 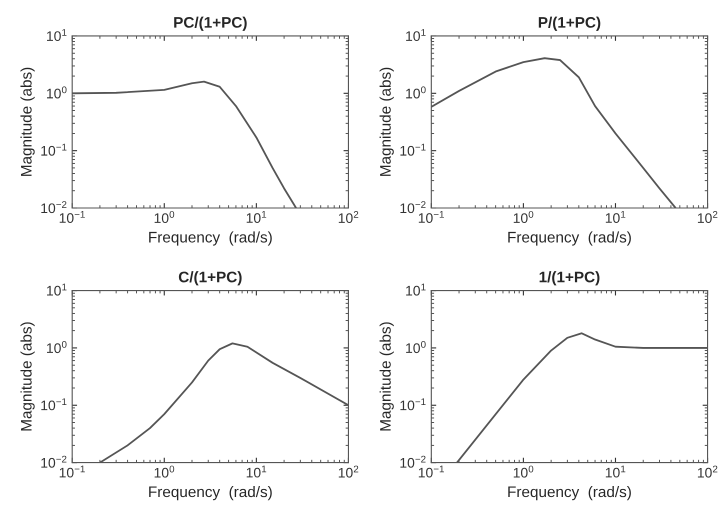 What do you see at coordinates (210, 23) in the screenshot?
I see `chart-title: PC/(1+PC)` at bounding box center [210, 23].